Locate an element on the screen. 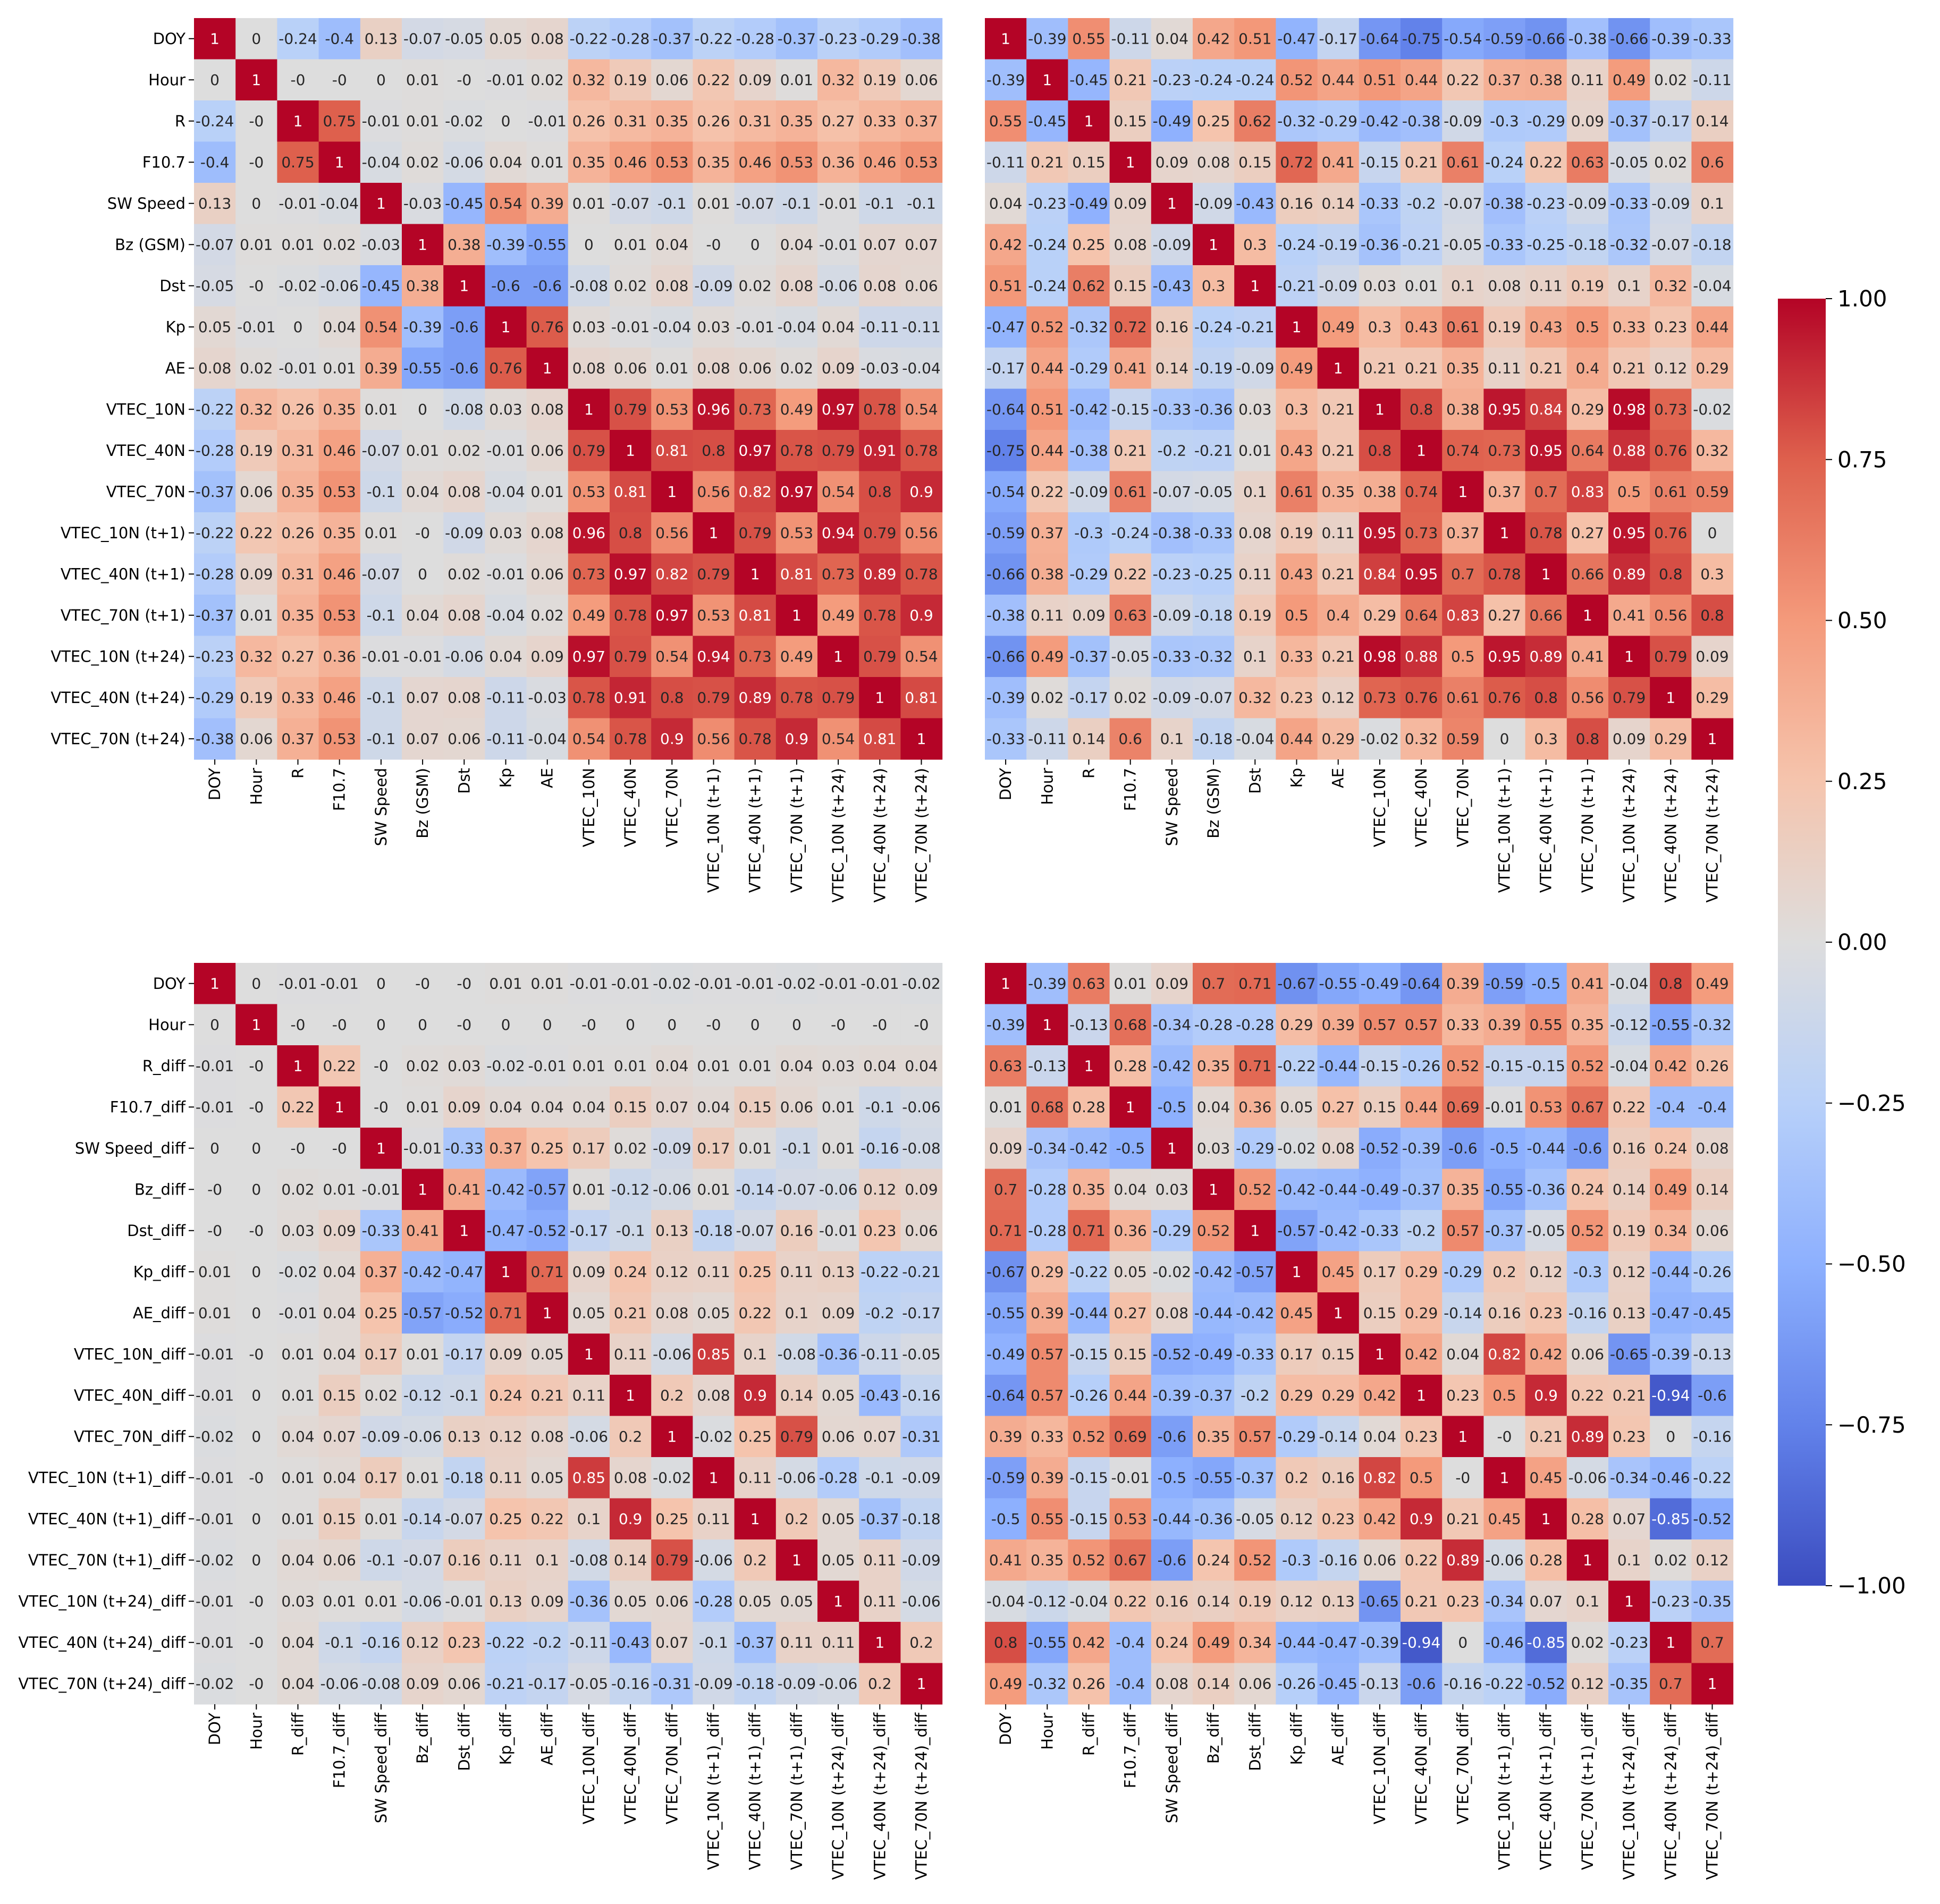 This screenshot has height=1904, width=1940. cell-value-label: 0.8 is located at coordinates (1421, 410).